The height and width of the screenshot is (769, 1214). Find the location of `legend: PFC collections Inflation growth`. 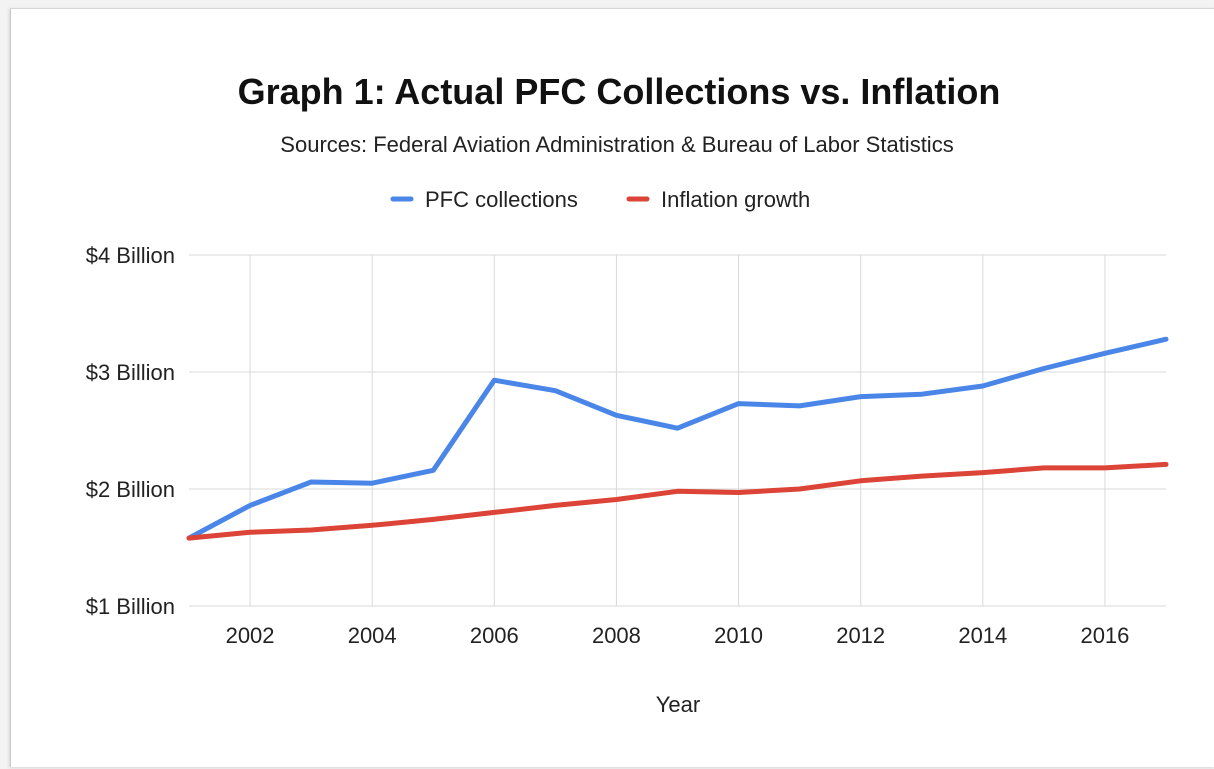

legend: PFC collections Inflation growth is located at coordinates (600, 199).